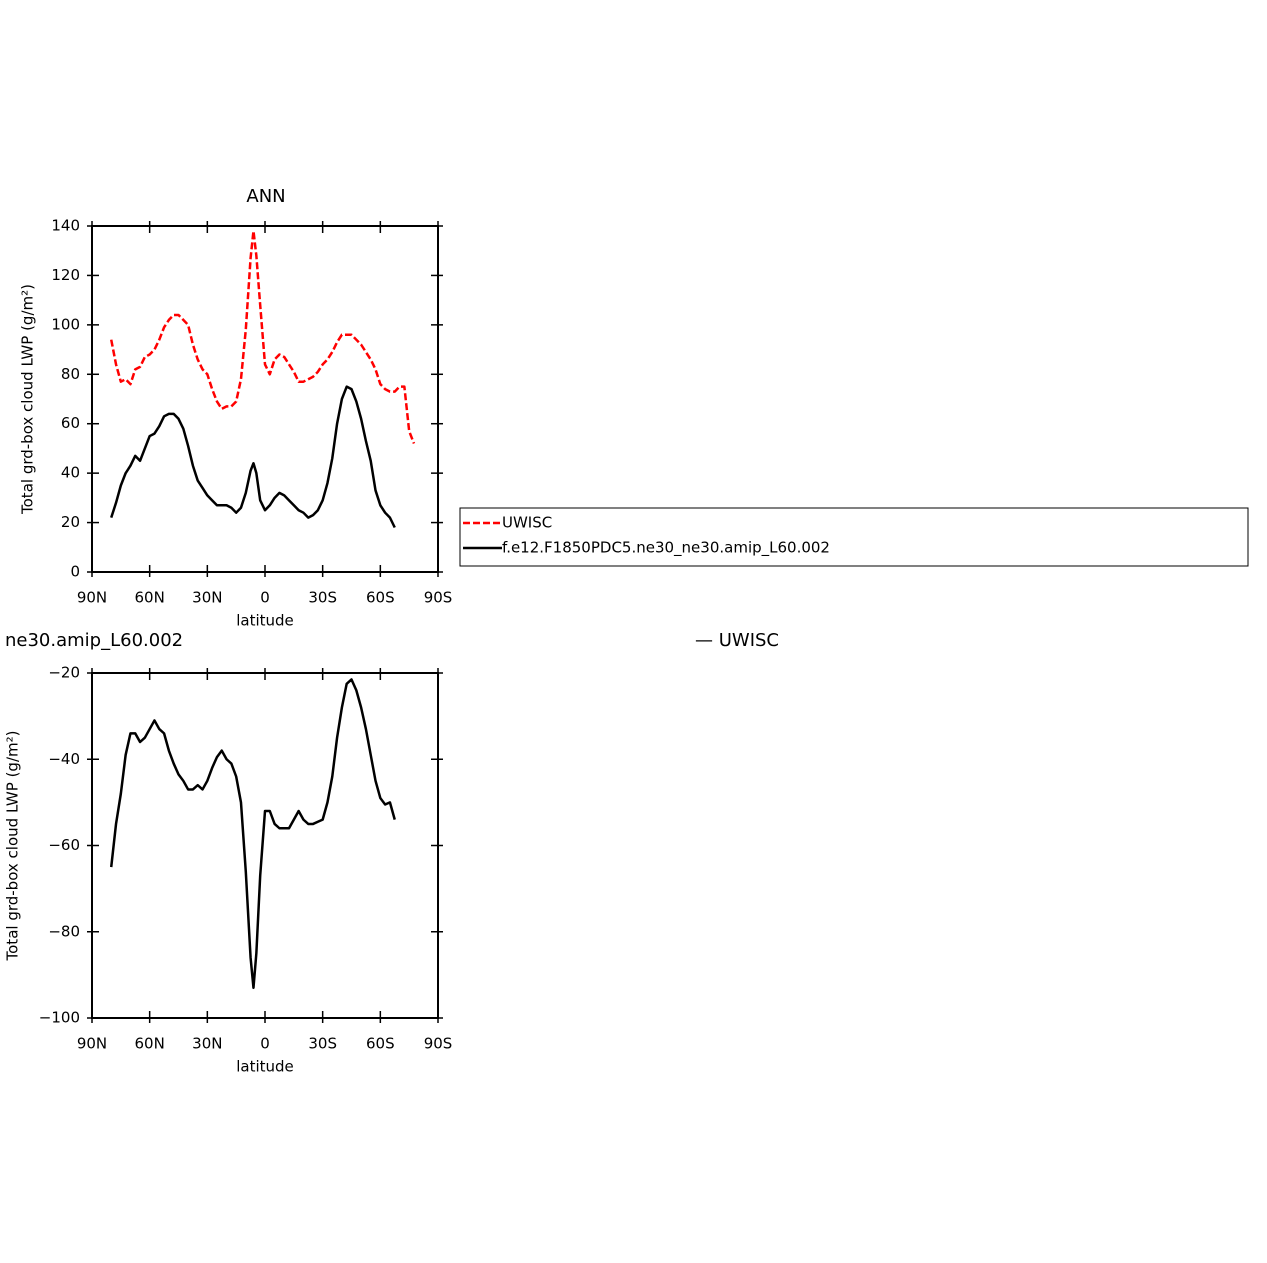 The width and height of the screenshot is (1267, 1263). I want to click on y-tick-label: 140, so click(65, 226).